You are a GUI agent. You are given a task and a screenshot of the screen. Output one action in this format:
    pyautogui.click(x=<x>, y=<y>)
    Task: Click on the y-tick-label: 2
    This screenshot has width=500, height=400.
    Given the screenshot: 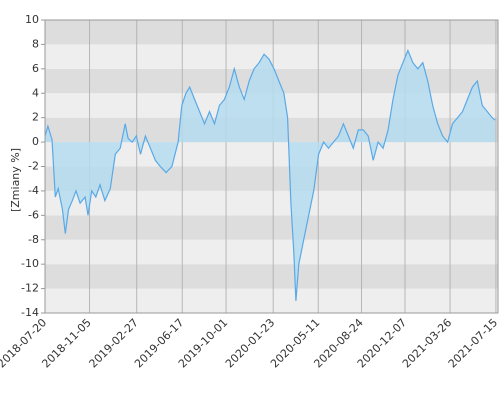 What is the action you would take?
    pyautogui.click(x=35, y=117)
    